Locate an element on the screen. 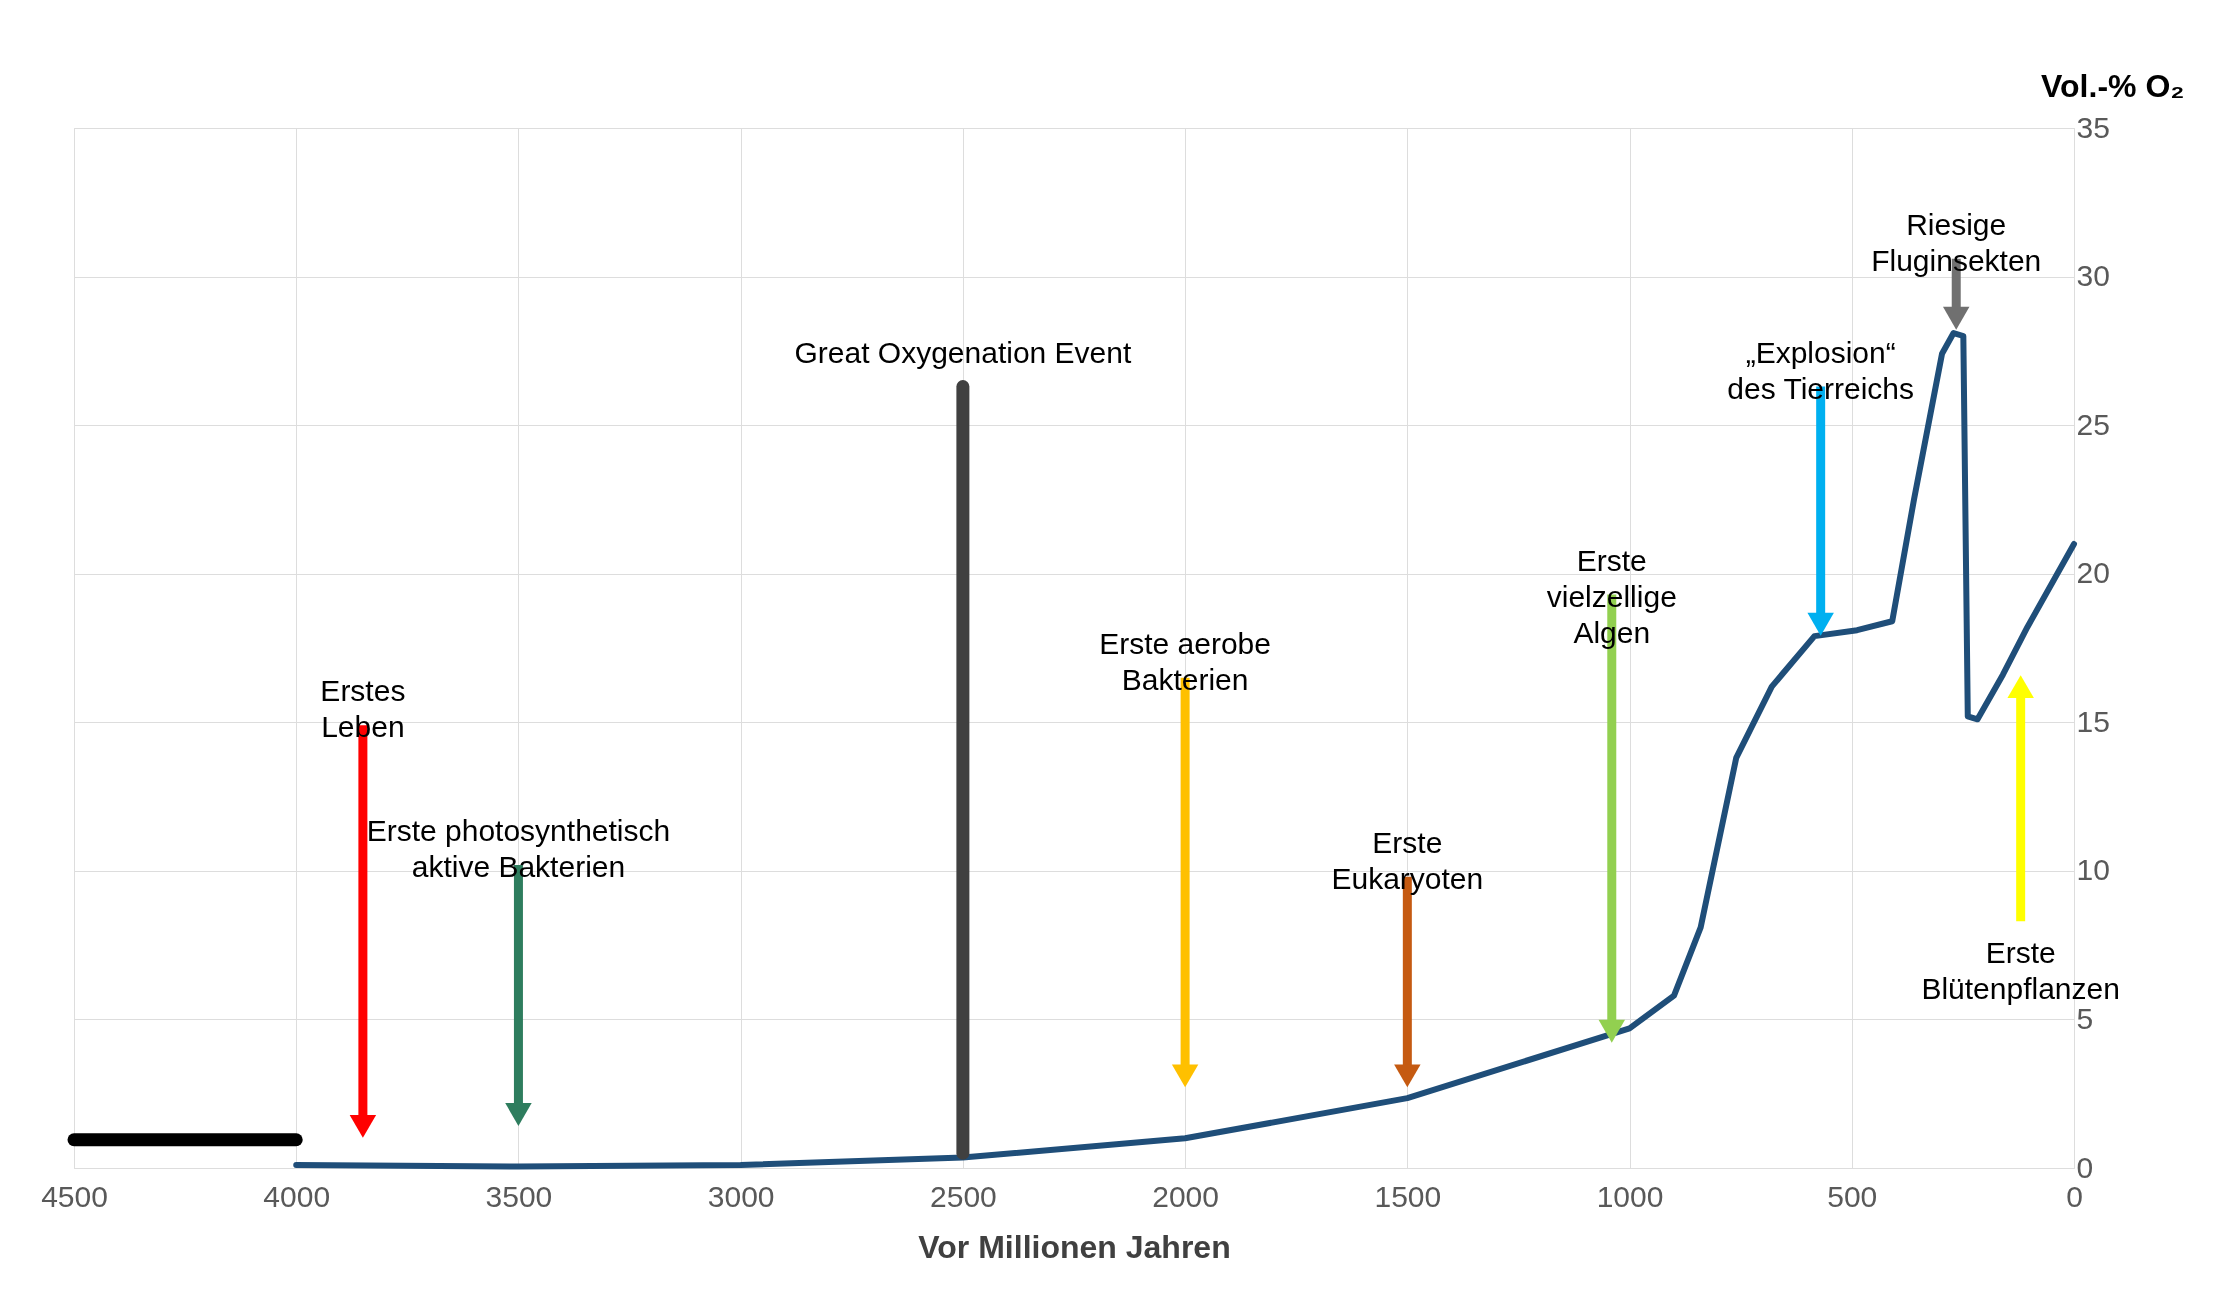 The height and width of the screenshot is (1297, 2226). x-axis-title: Vor Millionen Jahren is located at coordinates (1074, 1246).